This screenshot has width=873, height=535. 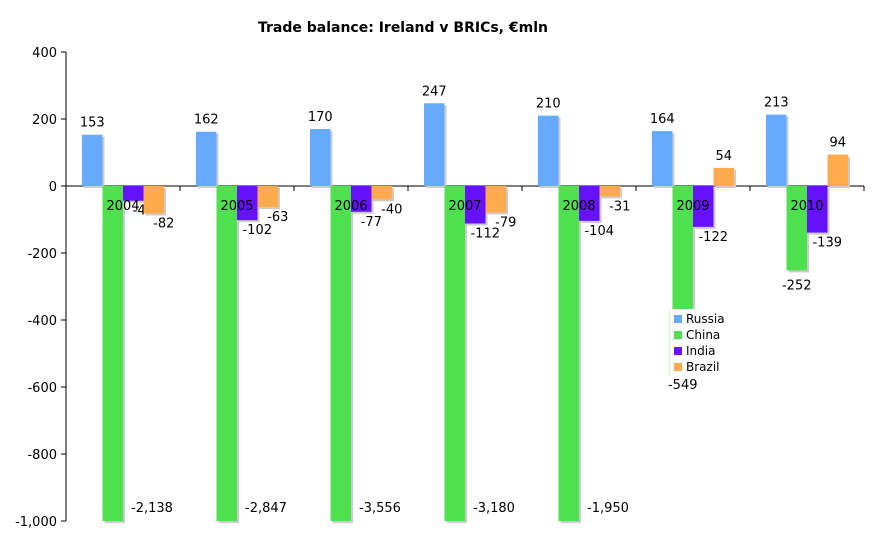 What do you see at coordinates (36, 522) in the screenshot?
I see `y-tick-label: -1,000` at bounding box center [36, 522].